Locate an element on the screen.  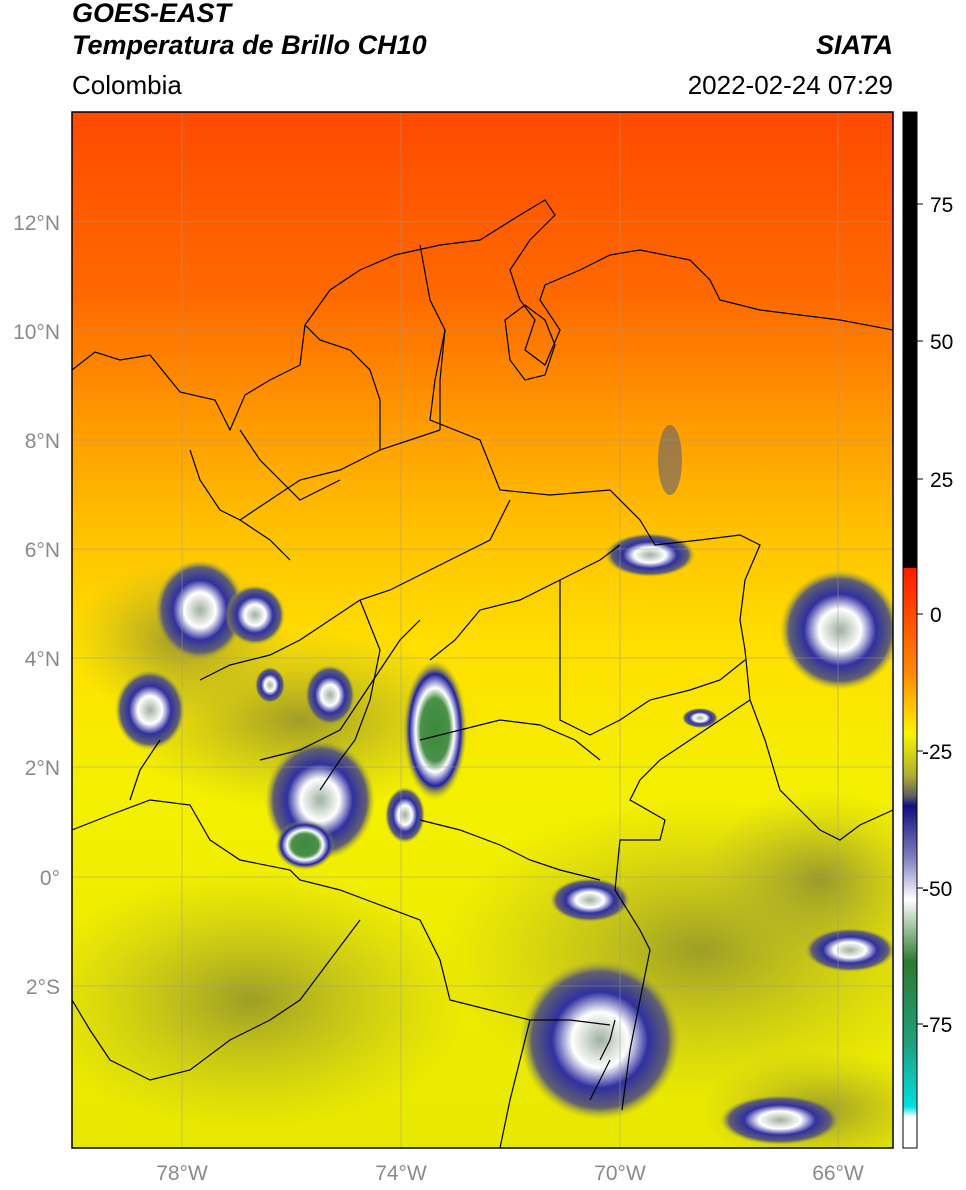
lon-tick-label: 66°W is located at coordinates (838, 1173).